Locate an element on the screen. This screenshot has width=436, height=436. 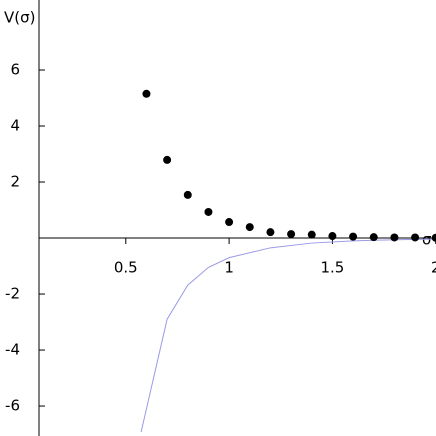
x-tick-label: 1.5 is located at coordinates (332, 268).